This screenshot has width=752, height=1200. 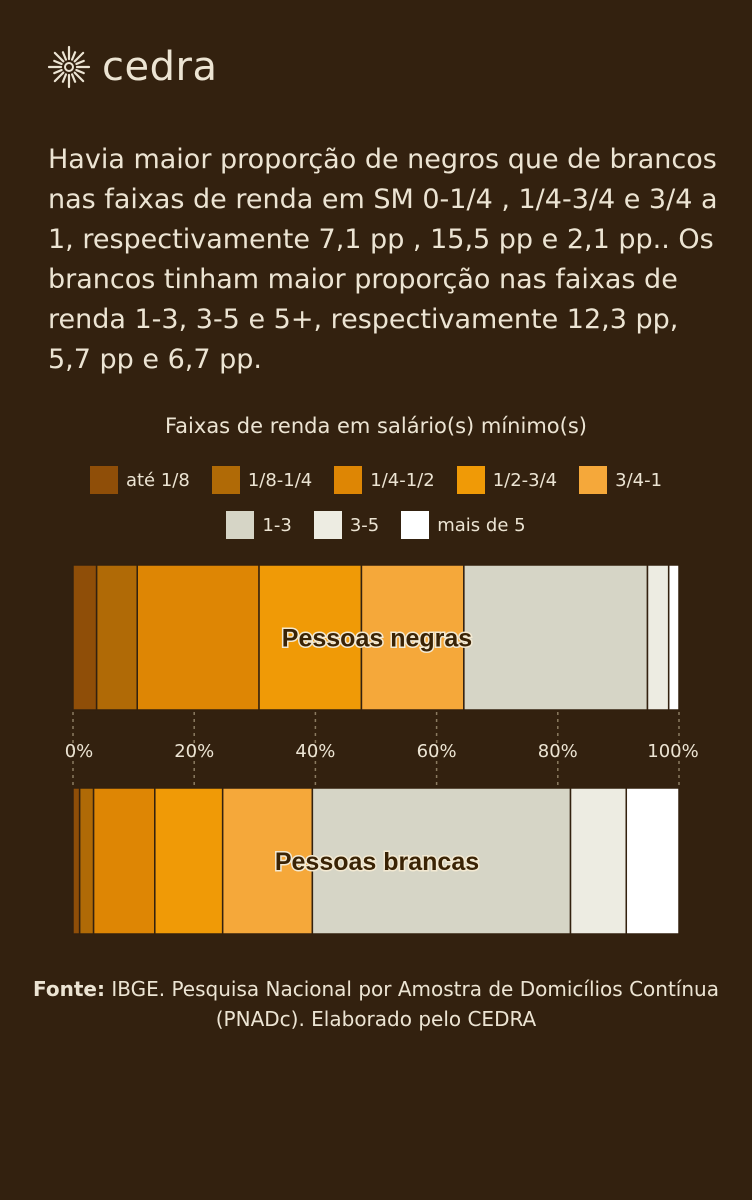 What do you see at coordinates (376, 426) in the screenshot?
I see `legend-title: Faixas de renda em salário(s) mínimo(s)` at bounding box center [376, 426].